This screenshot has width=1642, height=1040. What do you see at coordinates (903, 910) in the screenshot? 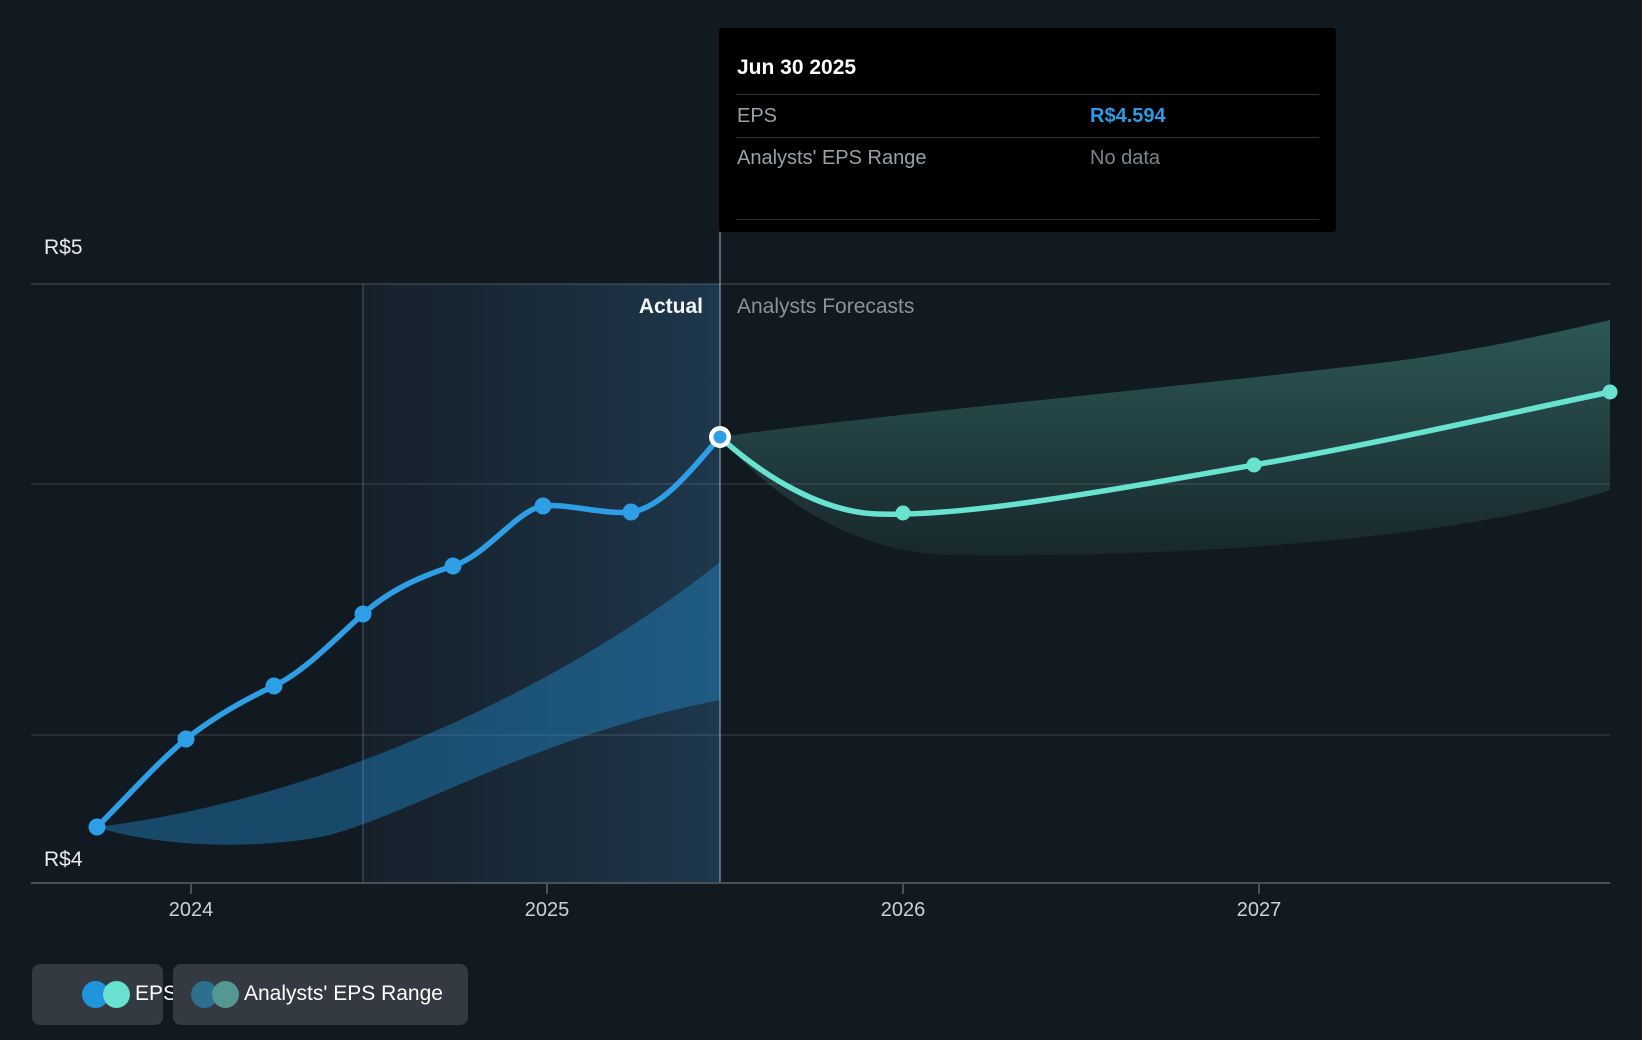
I see `x-axis-label-2026: 2026` at bounding box center [903, 910].